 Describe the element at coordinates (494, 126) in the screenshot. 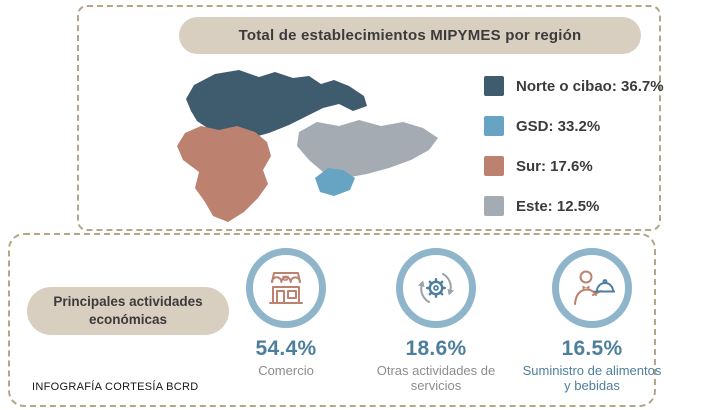

I see `legend-swatch-gsd` at that location.